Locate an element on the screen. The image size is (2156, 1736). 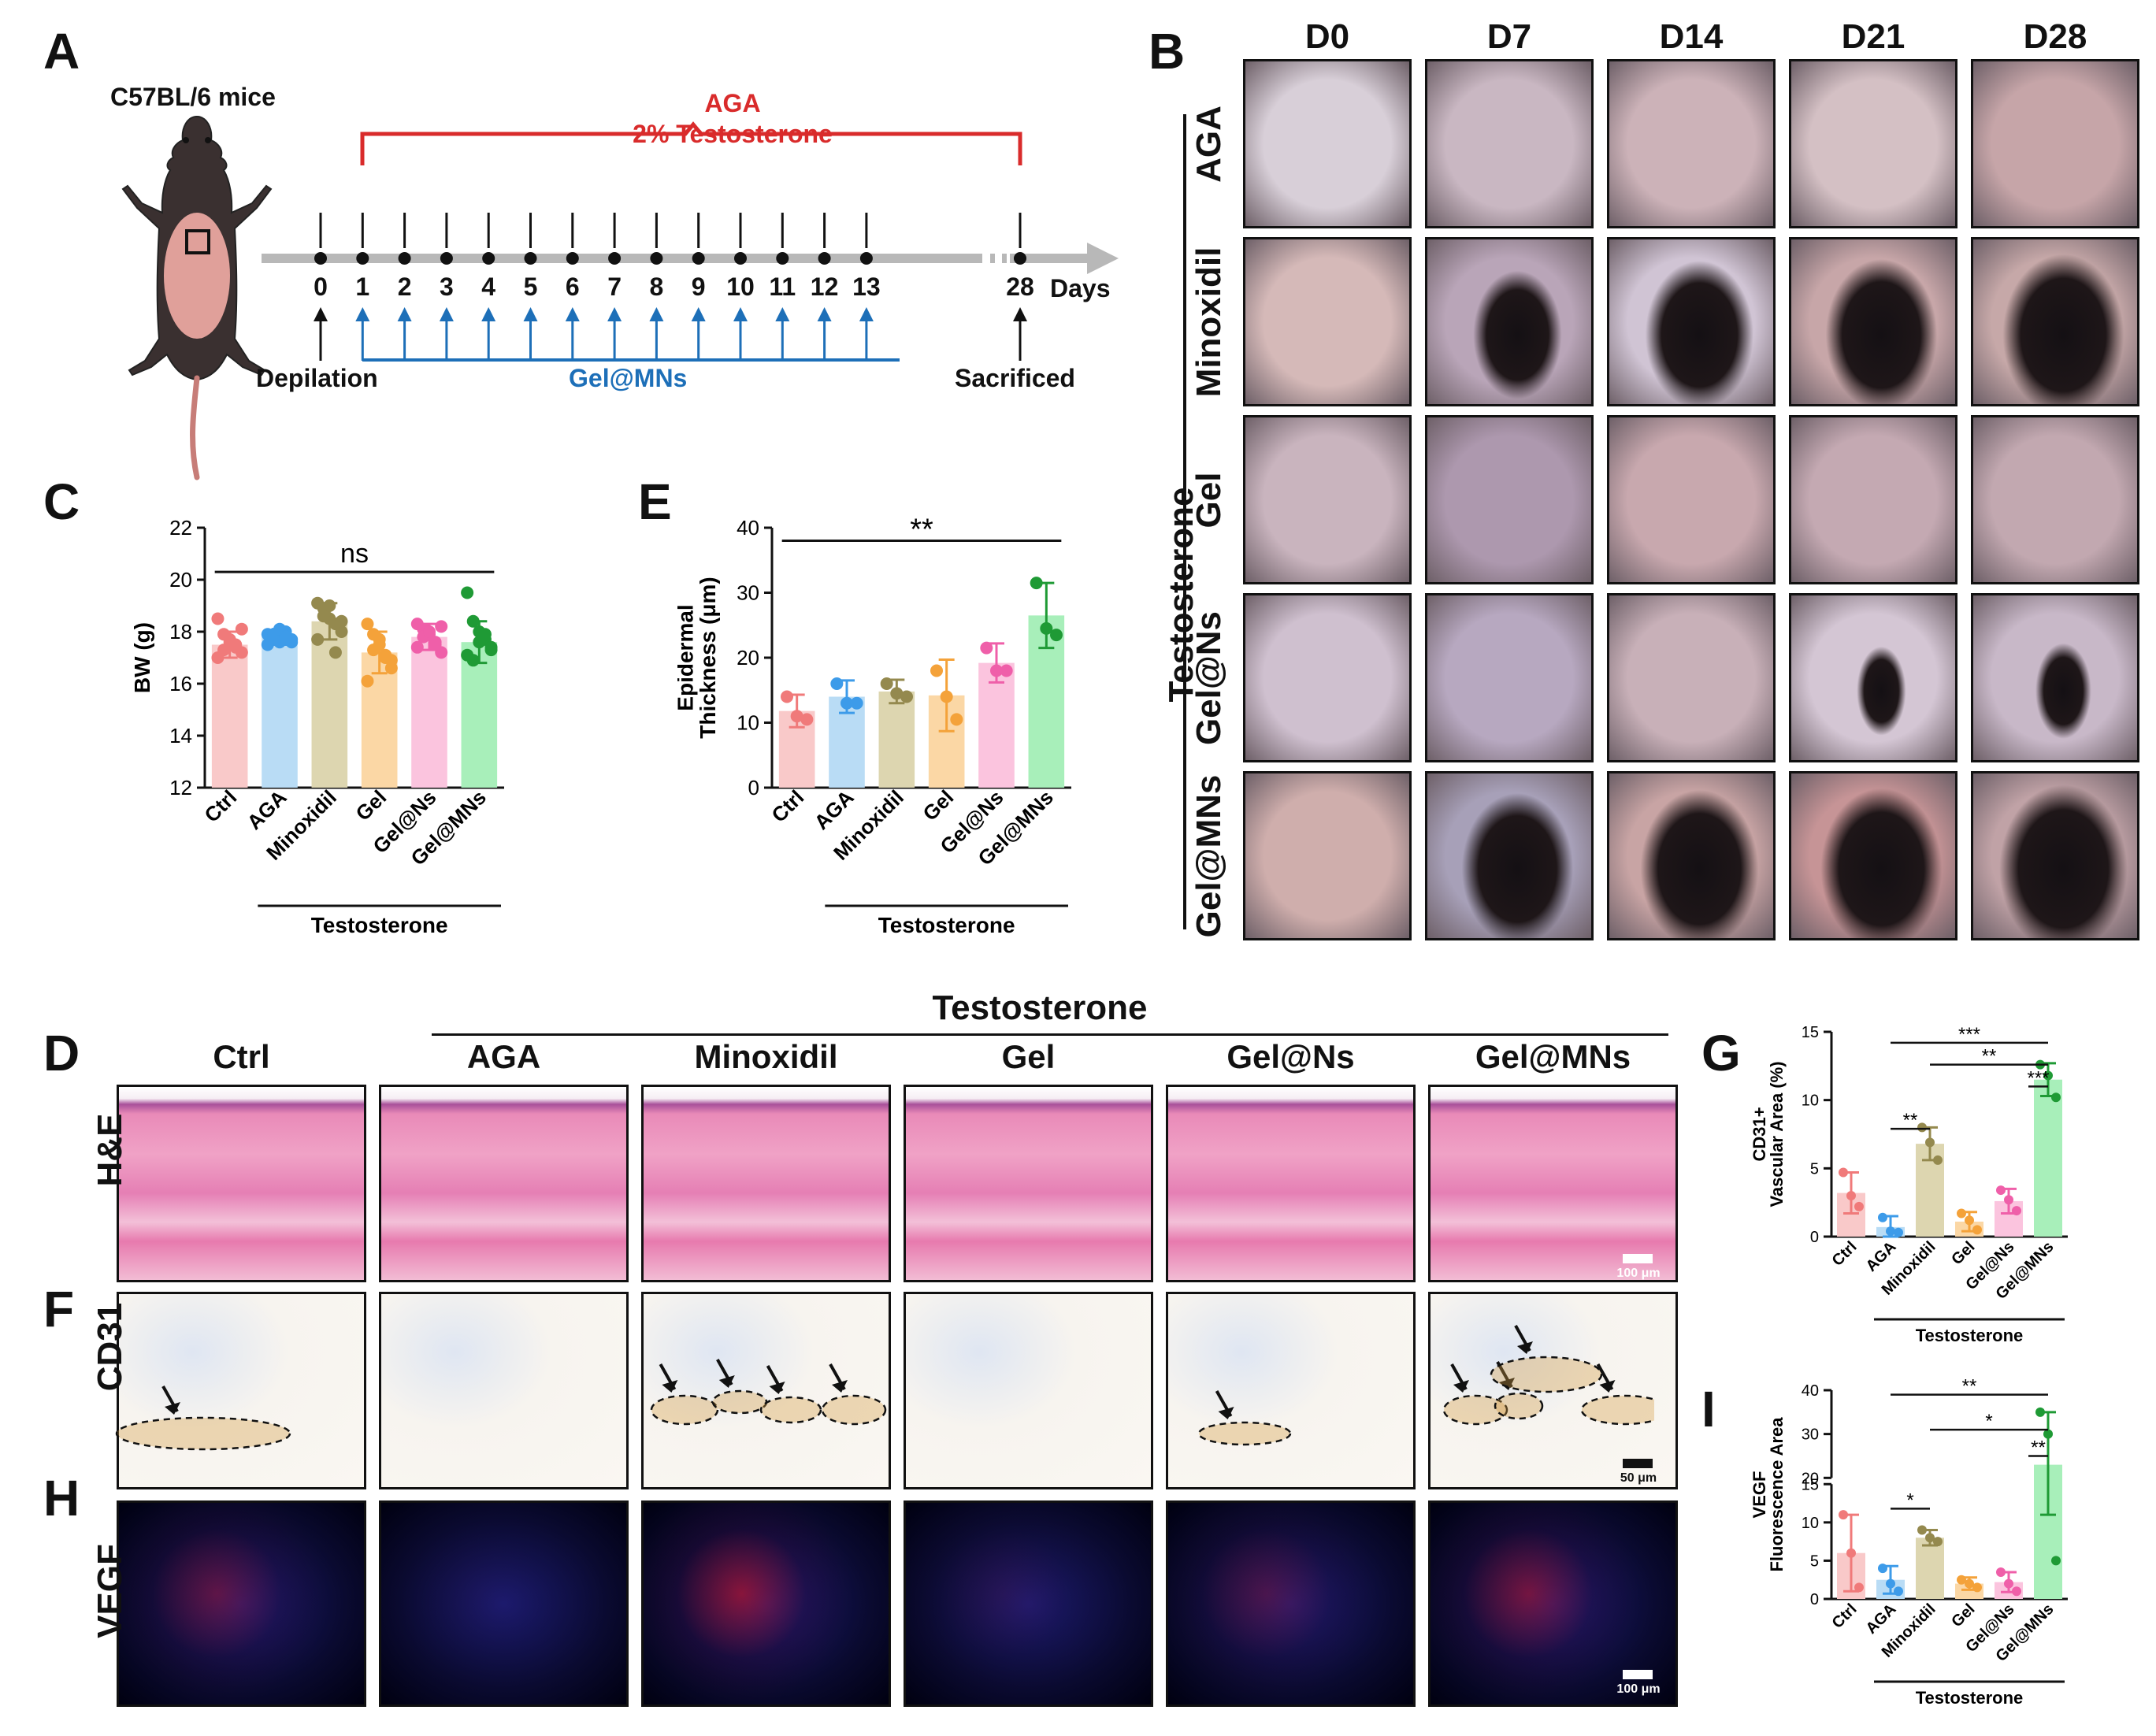
day-label-12: 12 is located at coordinates (824, 287).